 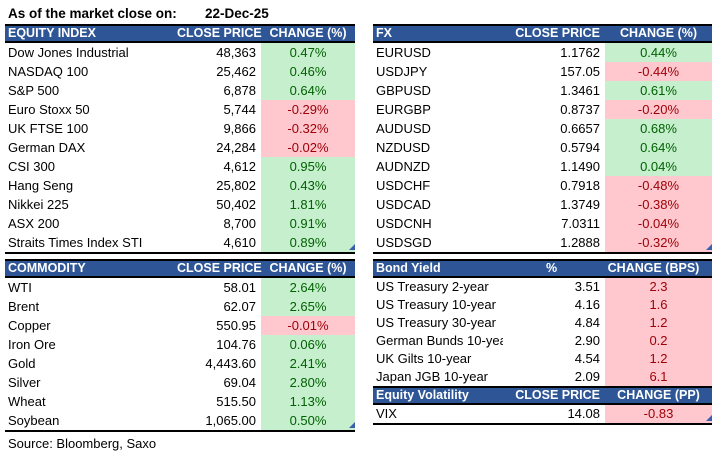 What do you see at coordinates (384, 33) in the screenshot?
I see `column-header-instrument: FX` at bounding box center [384, 33].